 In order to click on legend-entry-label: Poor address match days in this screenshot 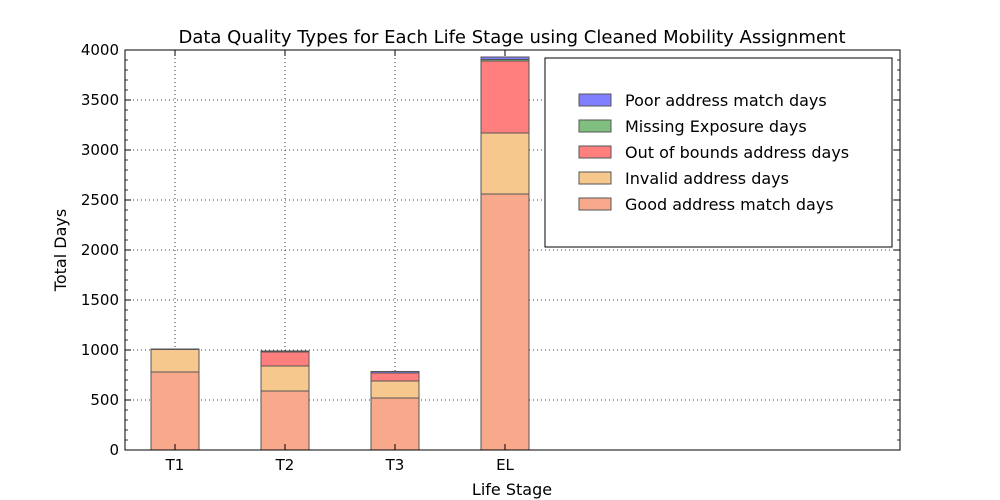, I will do `click(726, 100)`.